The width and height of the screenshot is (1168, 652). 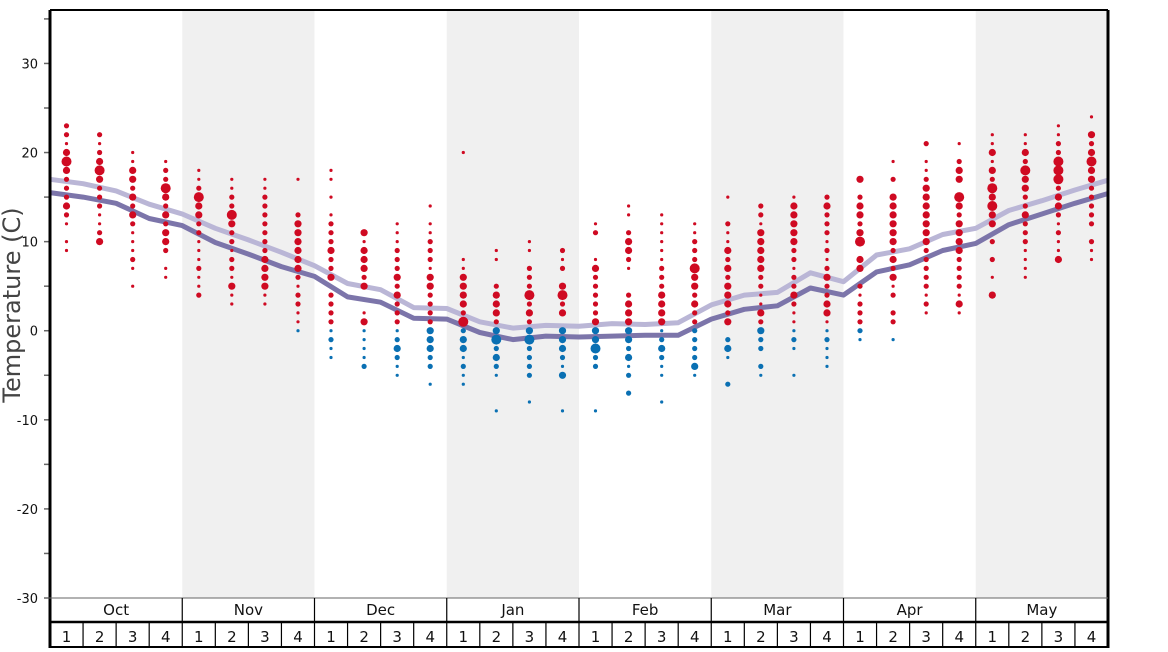 What do you see at coordinates (662, 637) in the screenshot?
I see `week-label: 3` at bounding box center [662, 637].